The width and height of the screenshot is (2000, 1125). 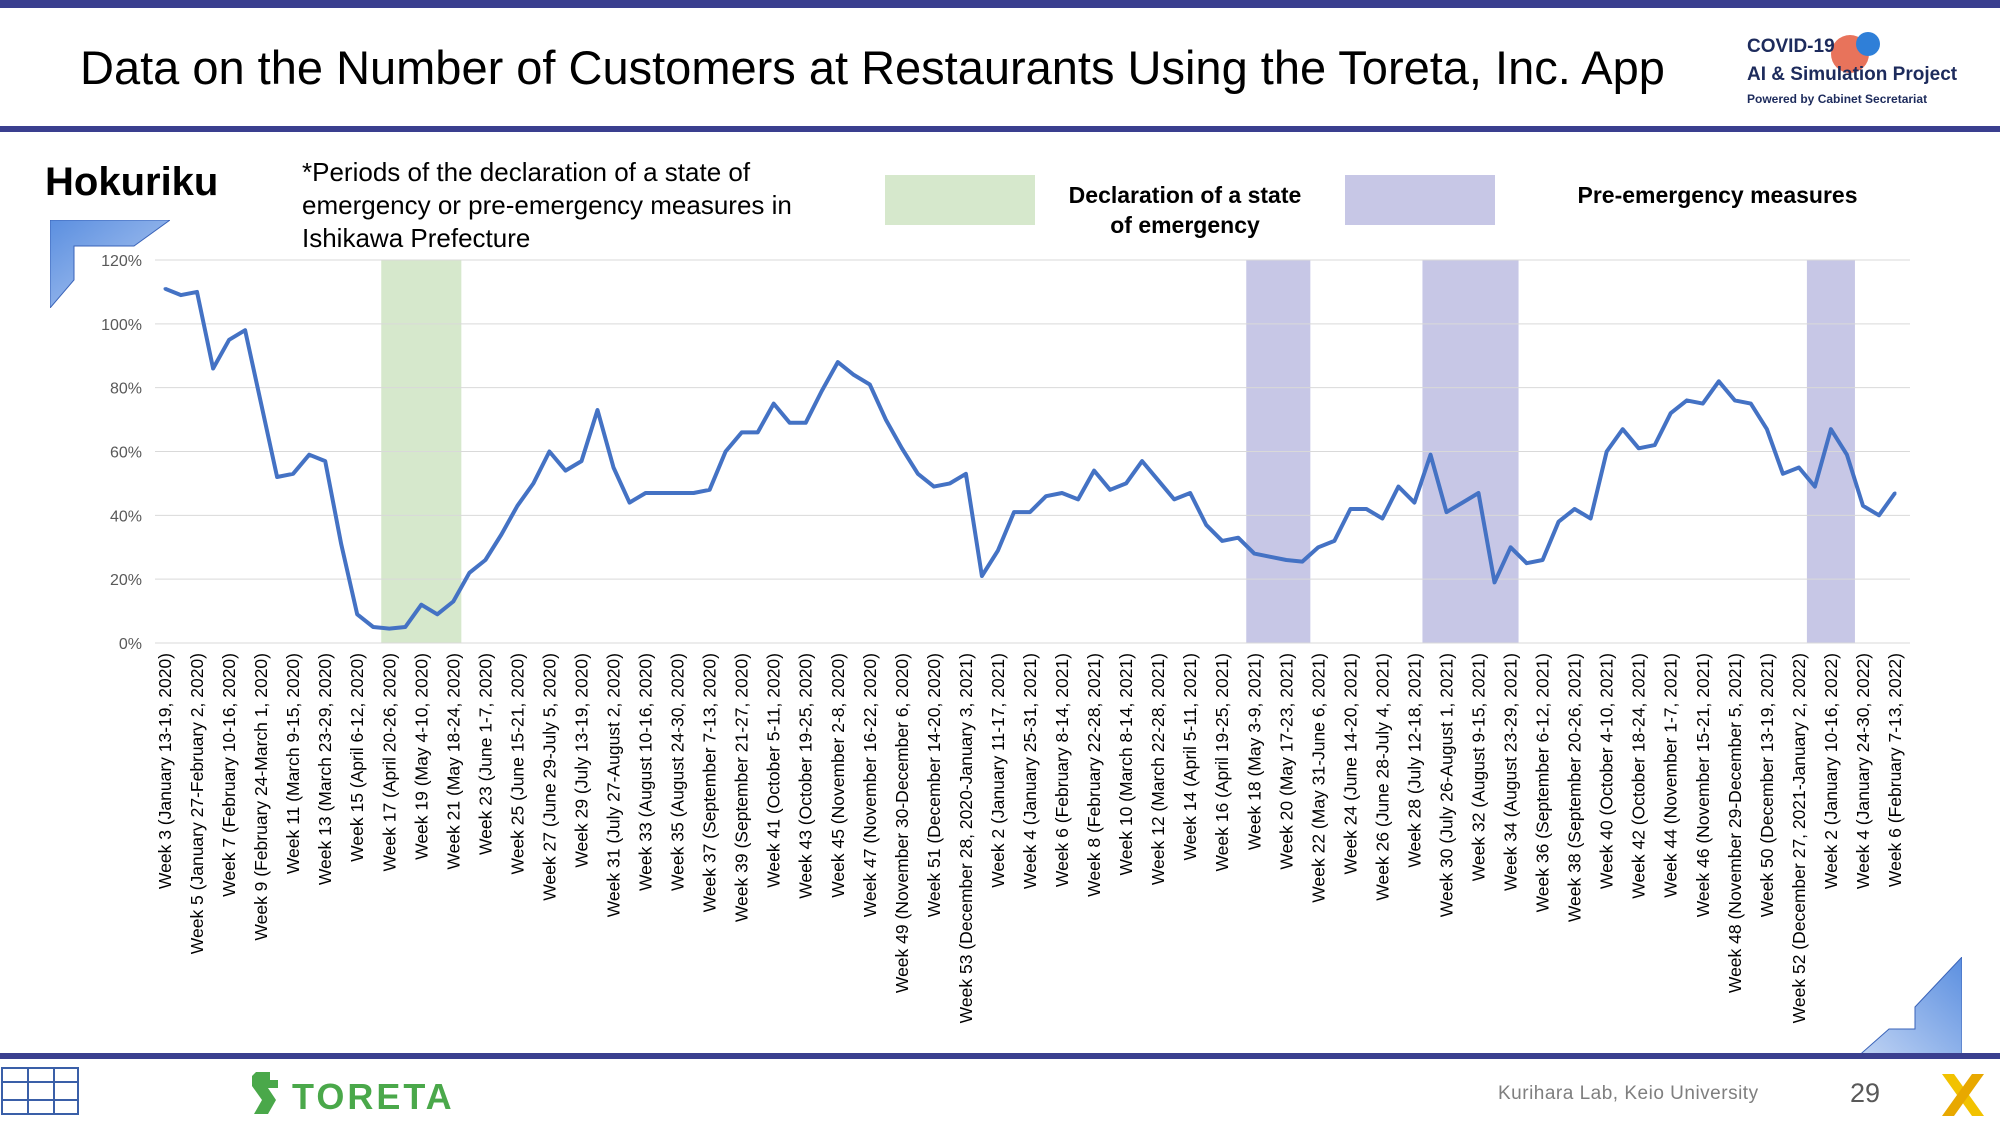 I want to click on keio-lab-logo-icon, so click(x=40, y=1091).